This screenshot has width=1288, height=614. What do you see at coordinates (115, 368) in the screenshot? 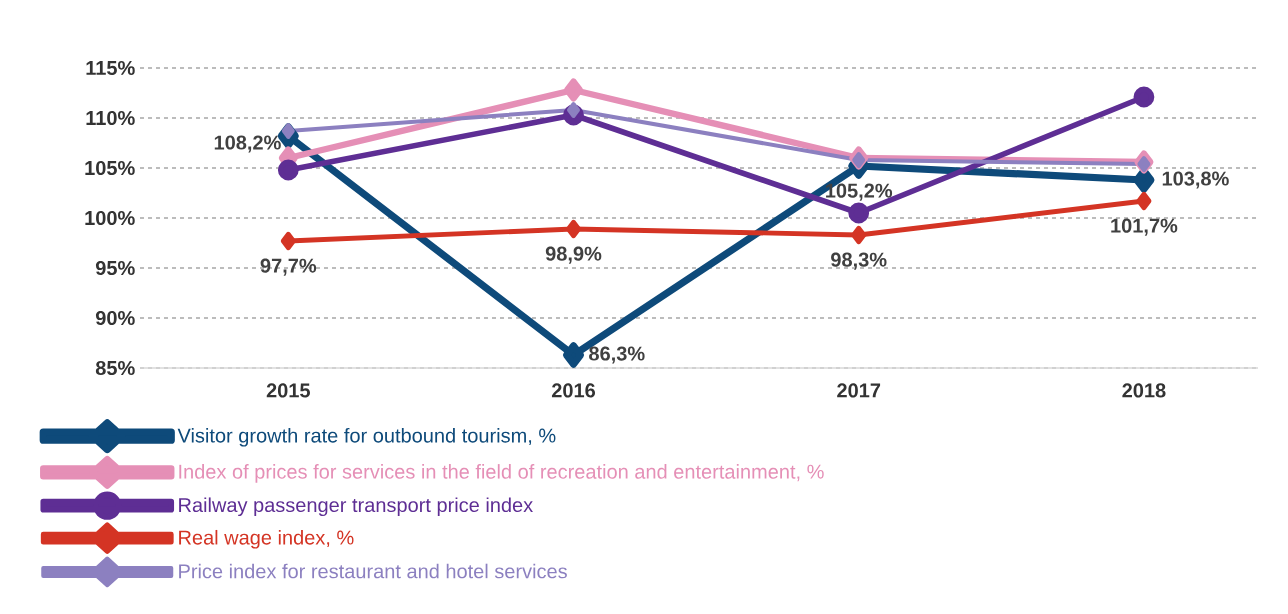
I see `y-tick-label: 85%` at bounding box center [115, 368].